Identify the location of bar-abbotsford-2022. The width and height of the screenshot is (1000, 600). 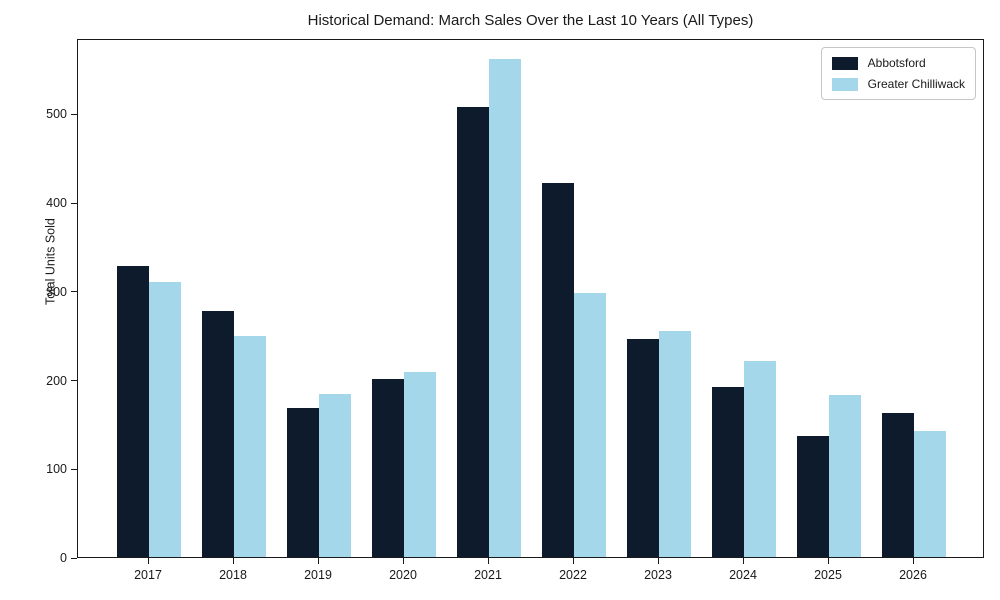
(558, 370).